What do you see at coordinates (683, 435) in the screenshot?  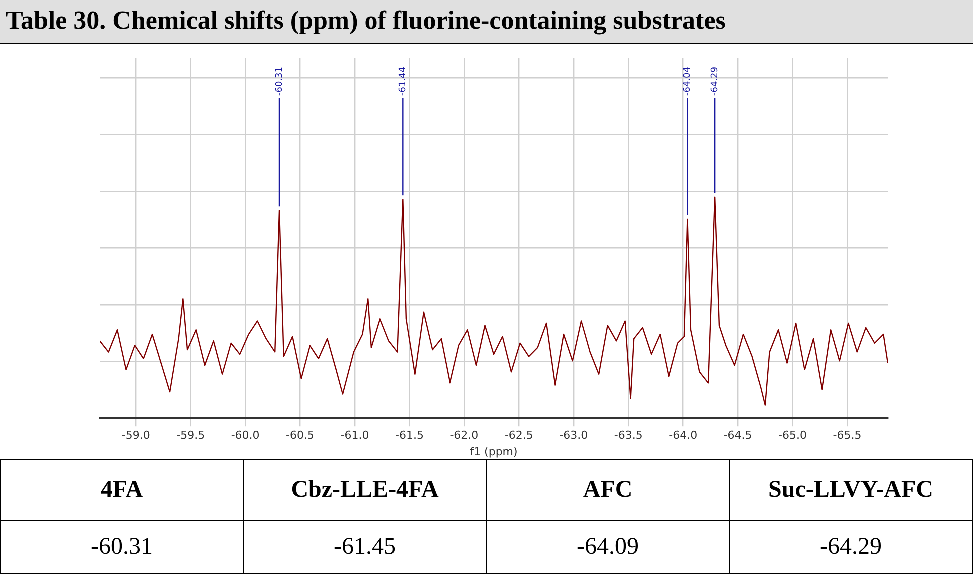 I see `x-tick-label: -64.0` at bounding box center [683, 435].